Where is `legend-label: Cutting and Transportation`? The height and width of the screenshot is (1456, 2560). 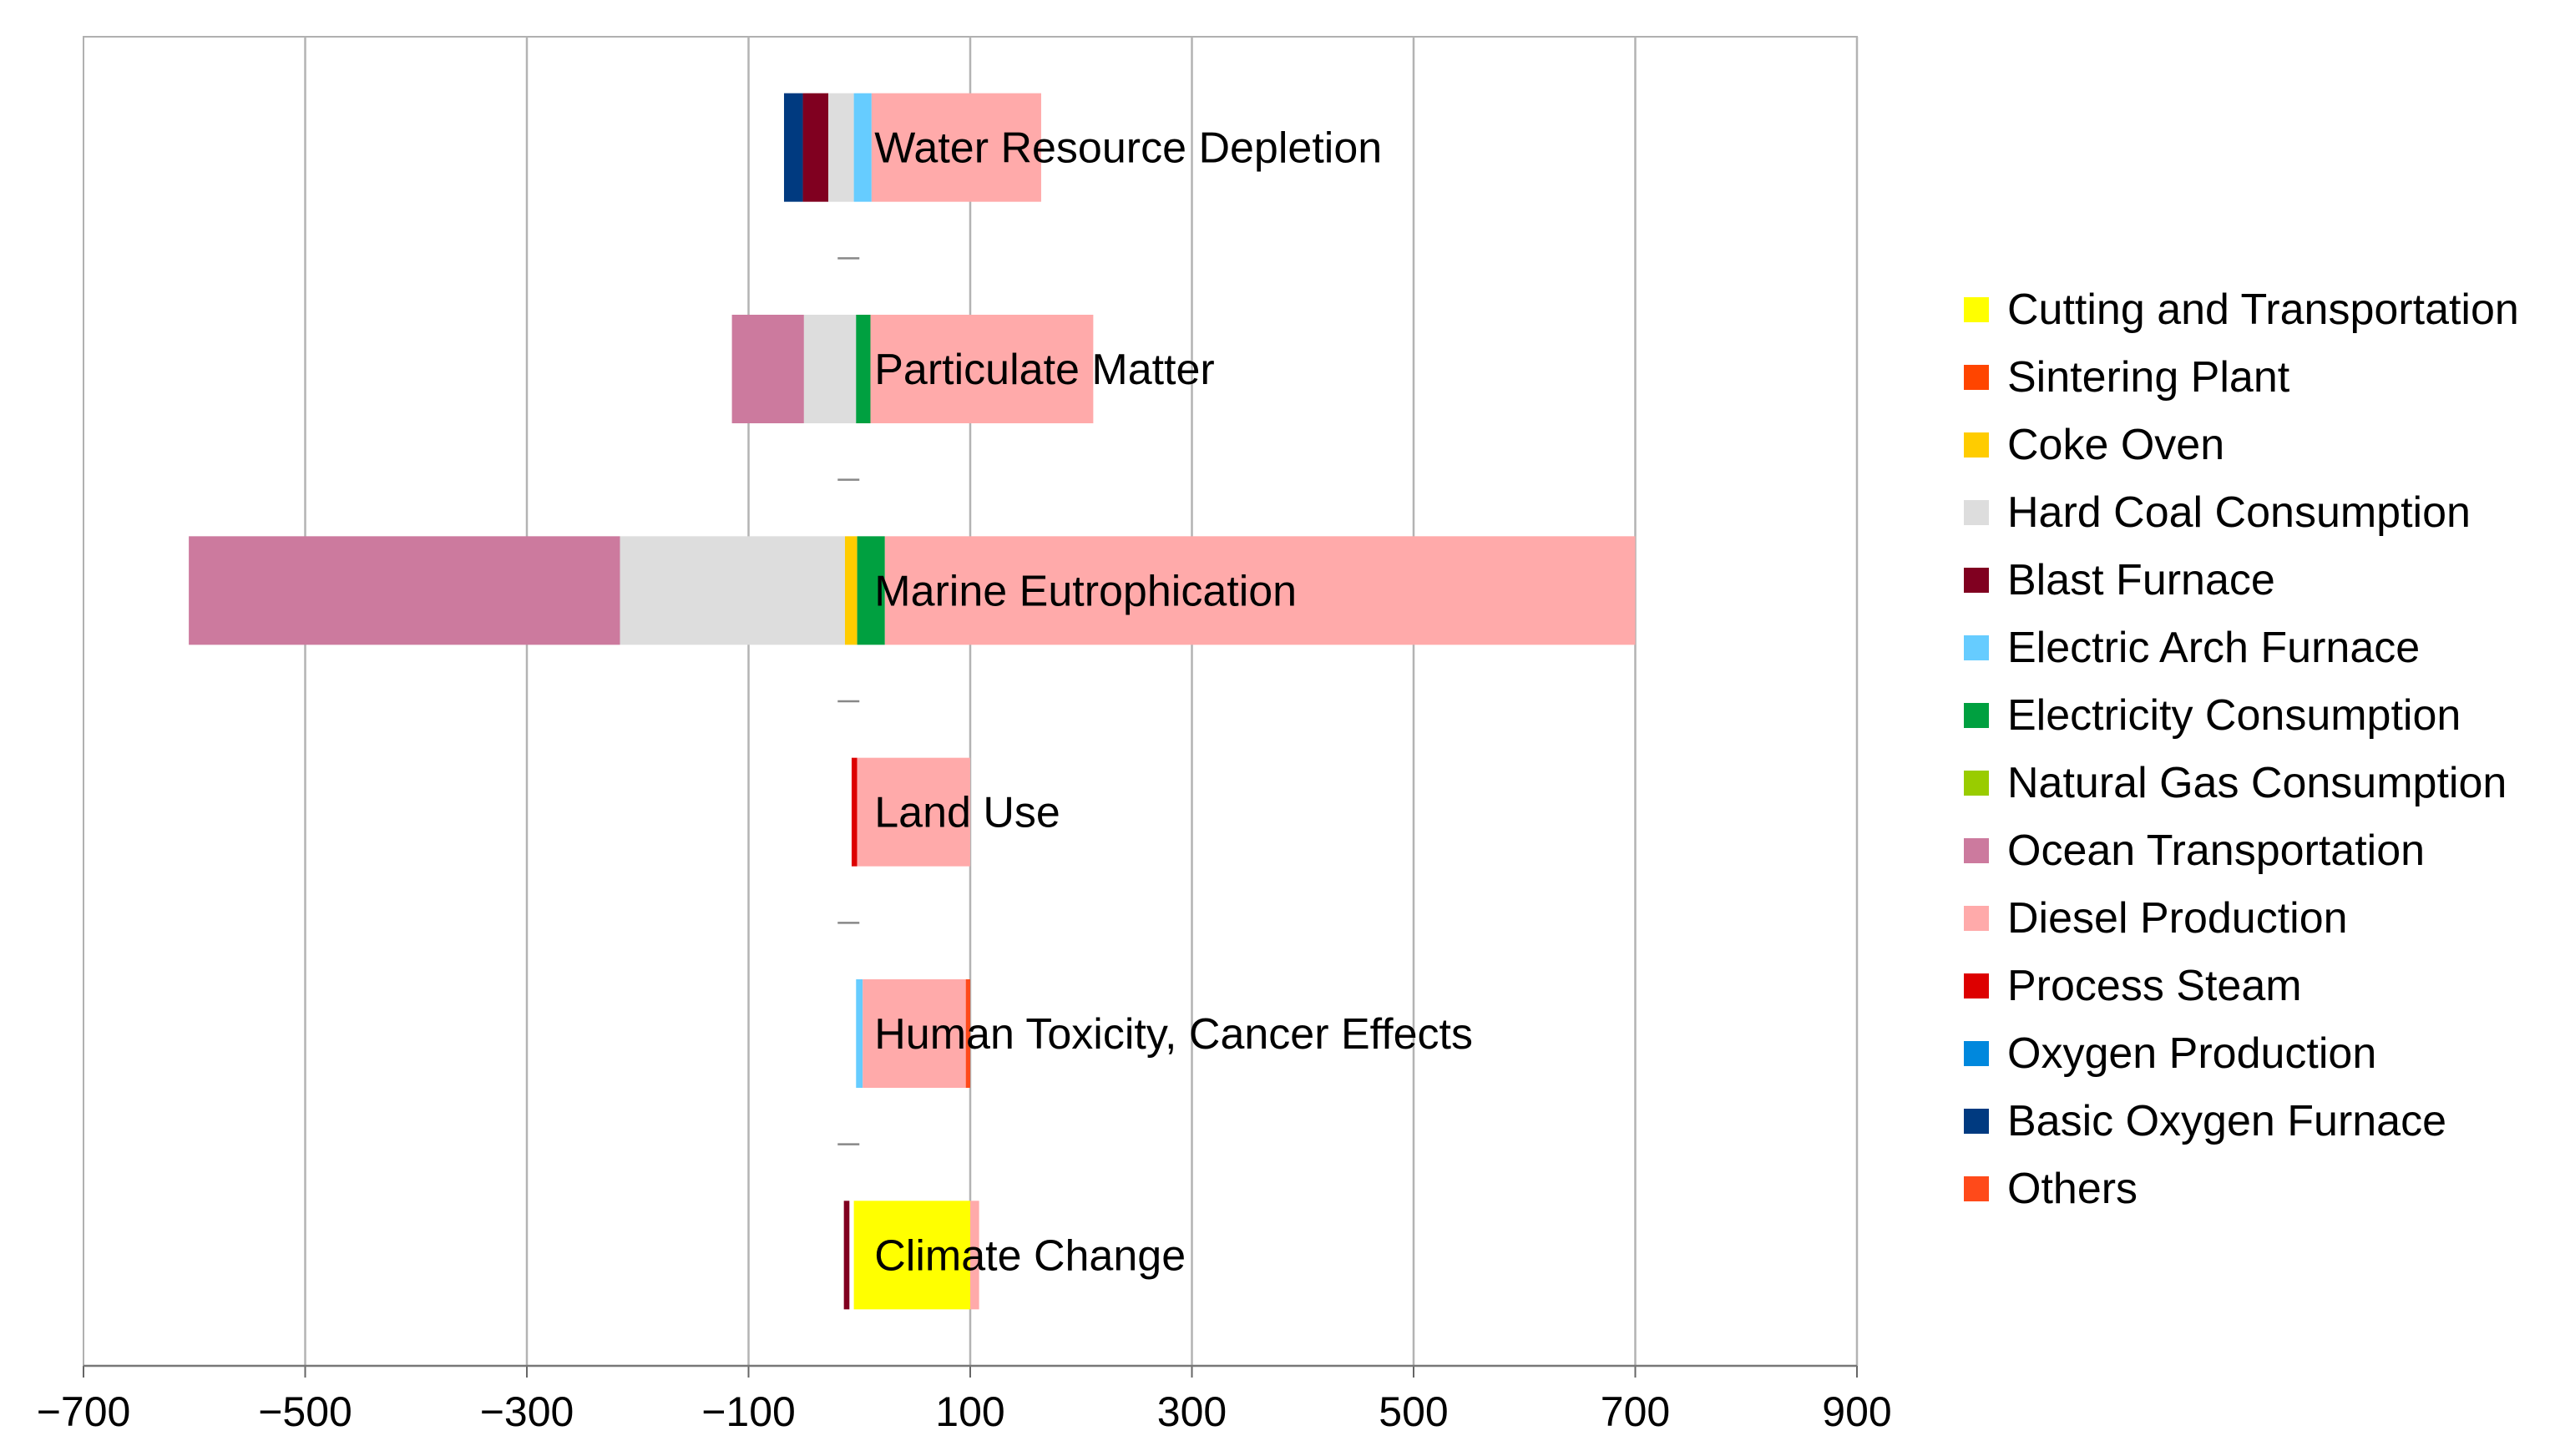 legend-label: Cutting and Transportation is located at coordinates (2263, 309).